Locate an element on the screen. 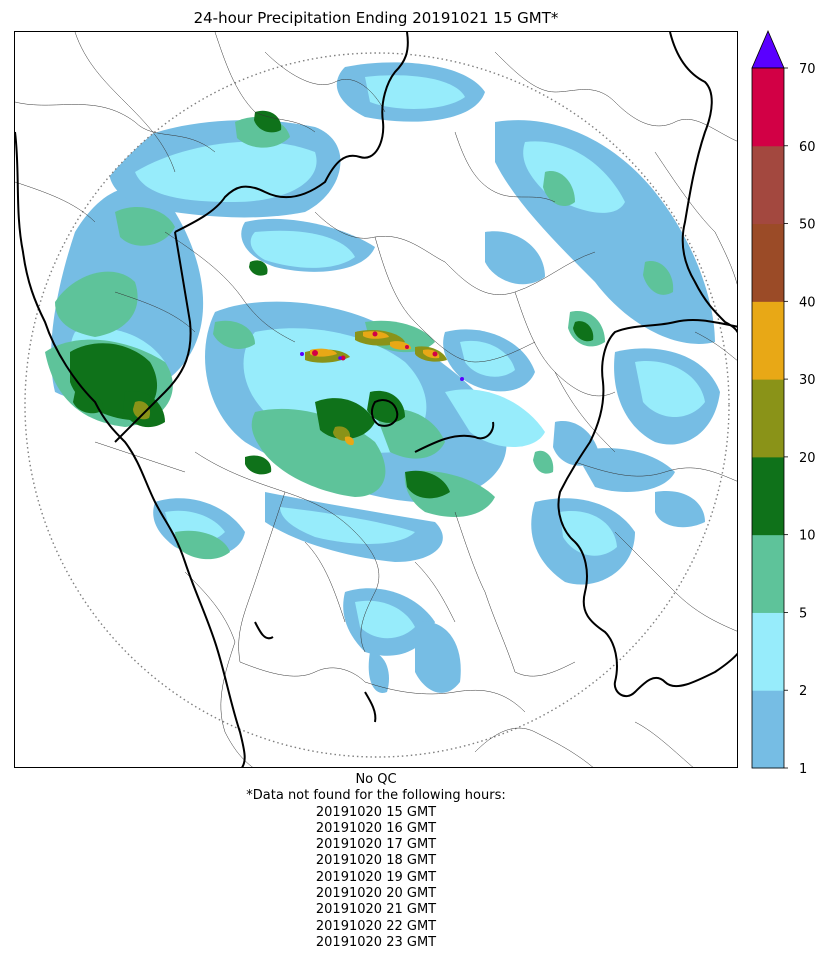 Image resolution: width=825 pixels, height=959 pixels. colorbar-svg: 1 2 5 10 20 30 40 50 60 70 is located at coordinates (783, 403).